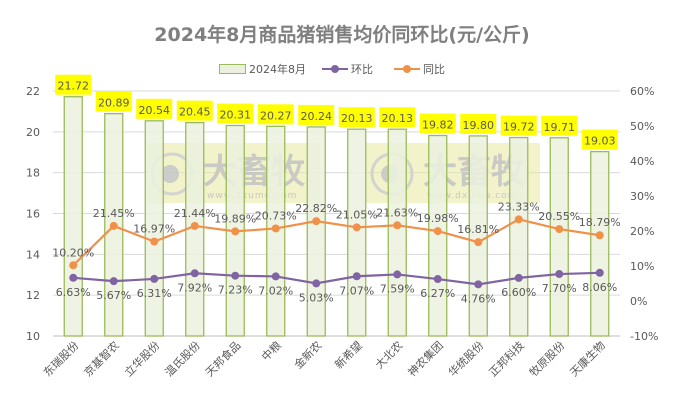  What do you see at coordinates (599, 287) in the screenshot?
I see `mom-value-label: 8.06%` at bounding box center [599, 287].